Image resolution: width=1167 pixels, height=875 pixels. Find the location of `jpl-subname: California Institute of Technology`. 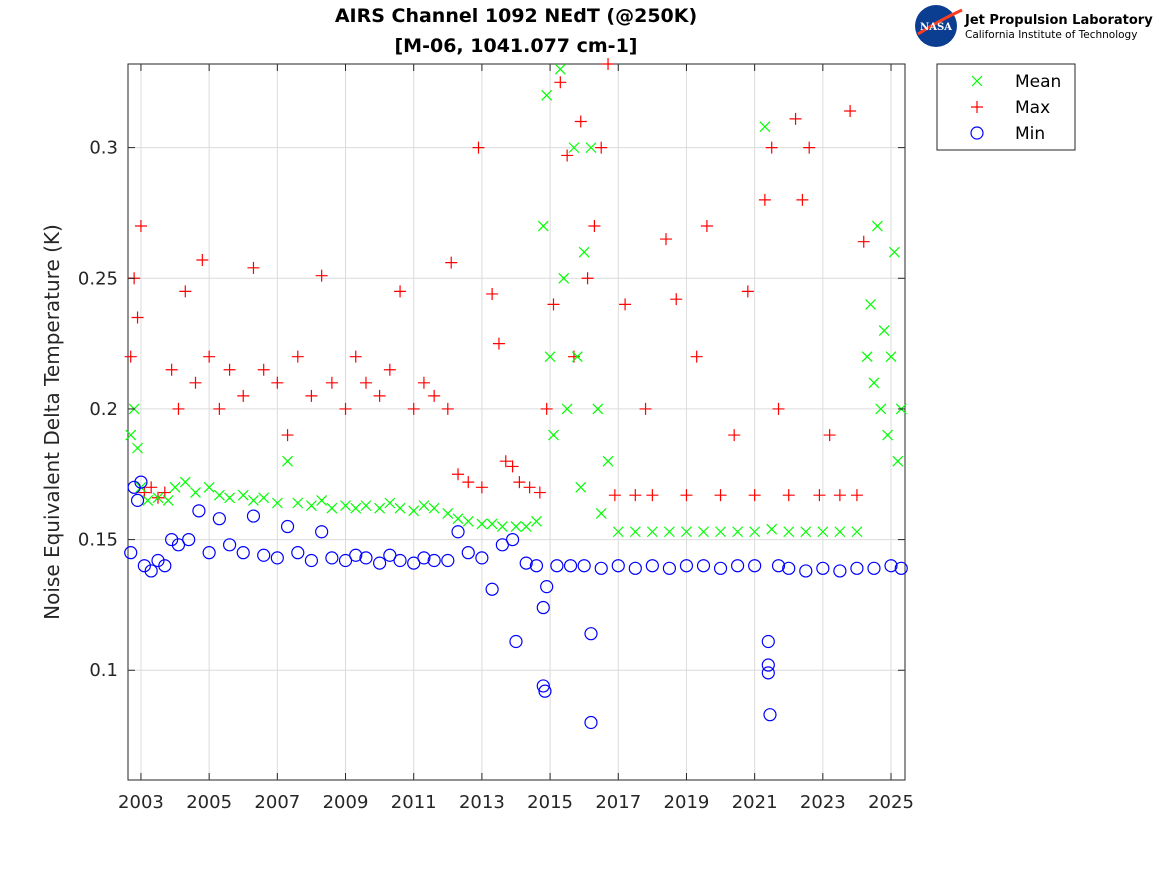

jpl-subname: California Institute of Technology is located at coordinates (1051, 35).